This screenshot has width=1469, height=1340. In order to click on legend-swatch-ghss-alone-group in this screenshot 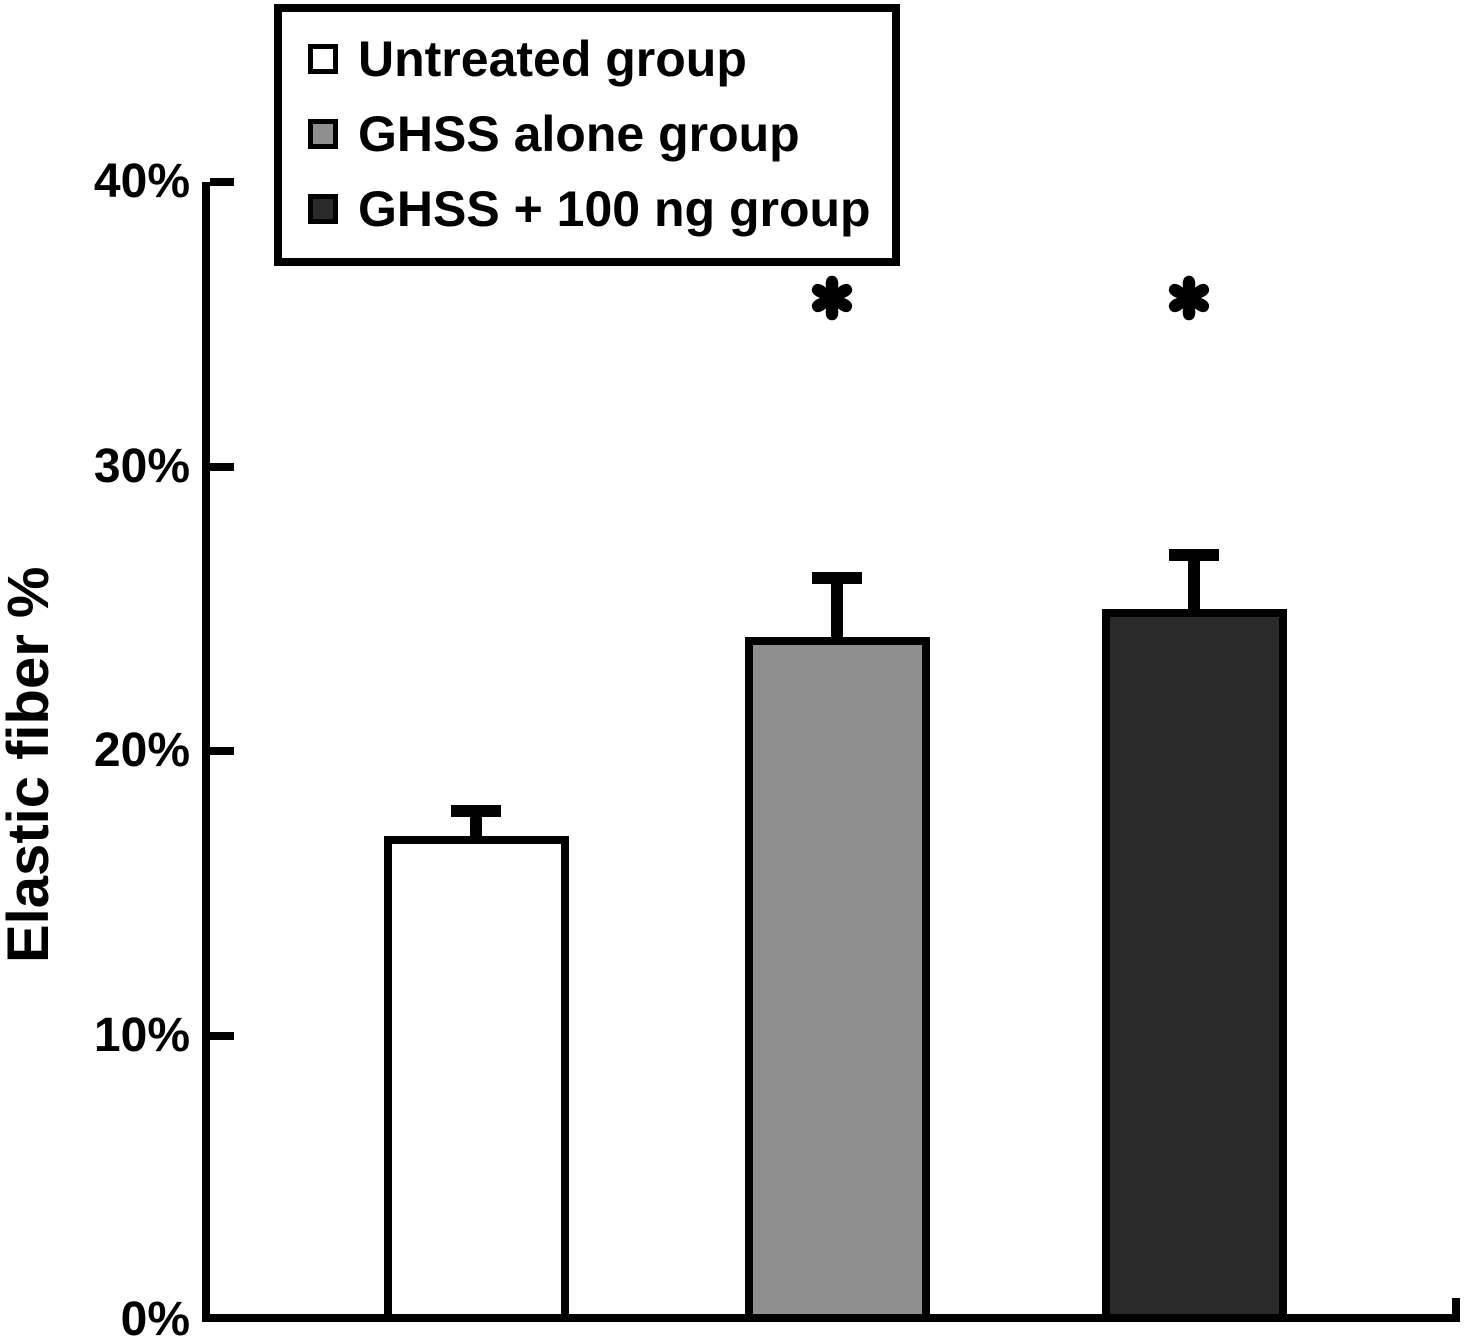, I will do `click(323, 133)`.